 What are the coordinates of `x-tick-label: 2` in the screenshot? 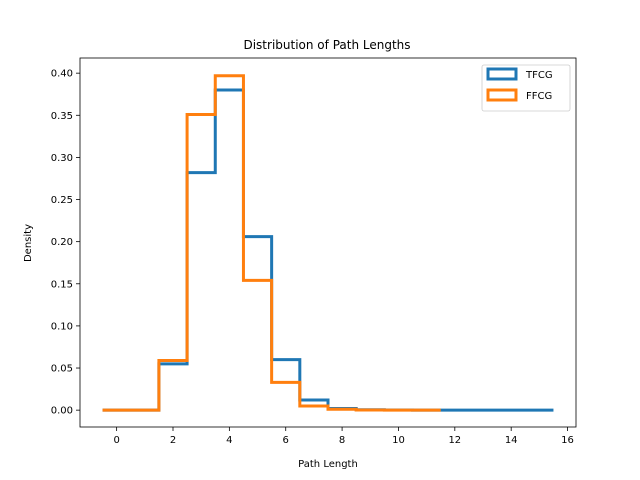 It's located at (173, 440).